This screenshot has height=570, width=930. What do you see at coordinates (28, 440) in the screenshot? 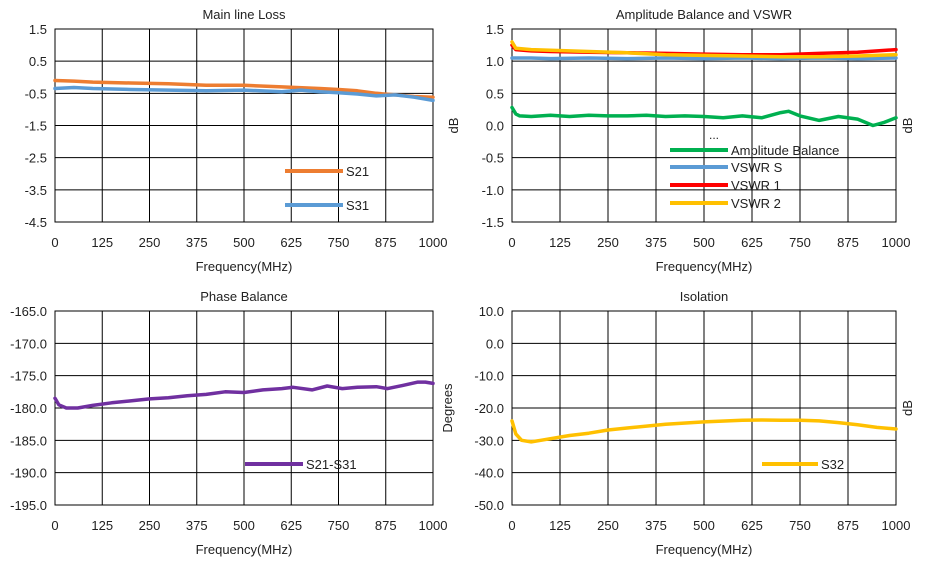
I see `y-tick-label: -185.0` at bounding box center [28, 440].